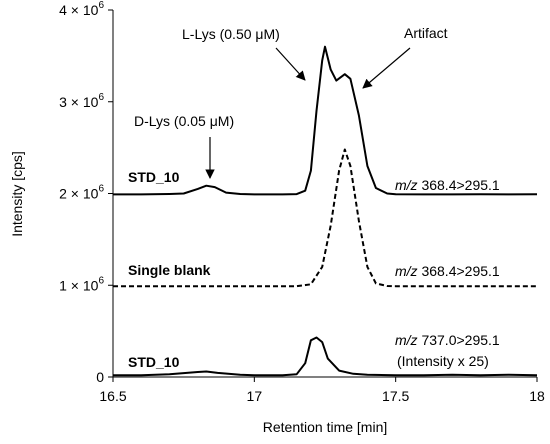  I want to click on transition-label-3: m/z 737.0>295.1, so click(447, 340).